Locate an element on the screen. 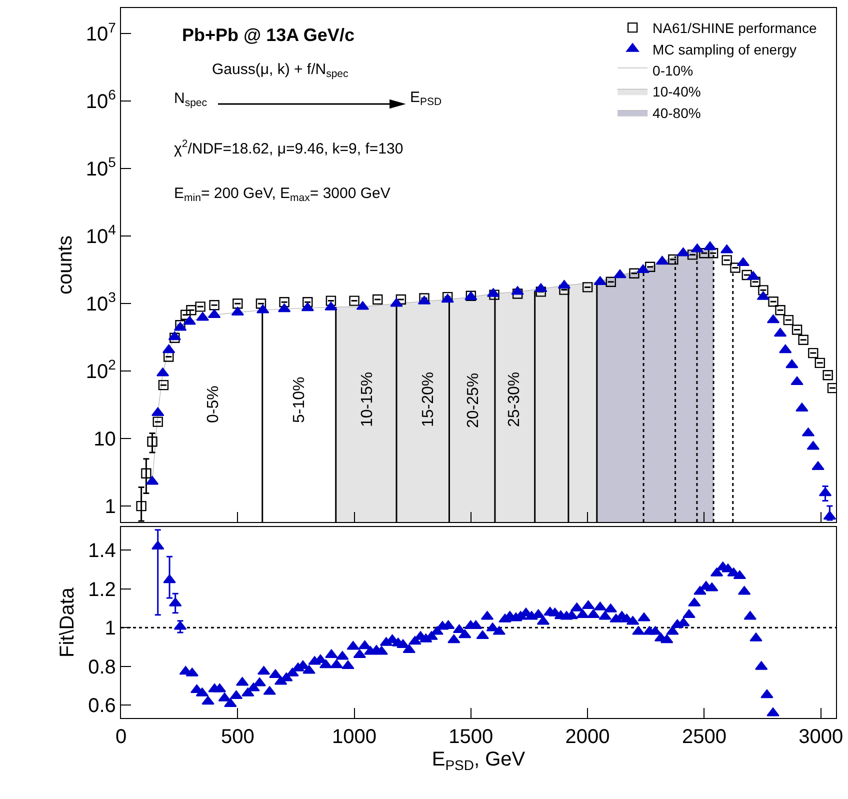 The width and height of the screenshot is (848, 799). x-tick-label: 500 is located at coordinates (237, 737).